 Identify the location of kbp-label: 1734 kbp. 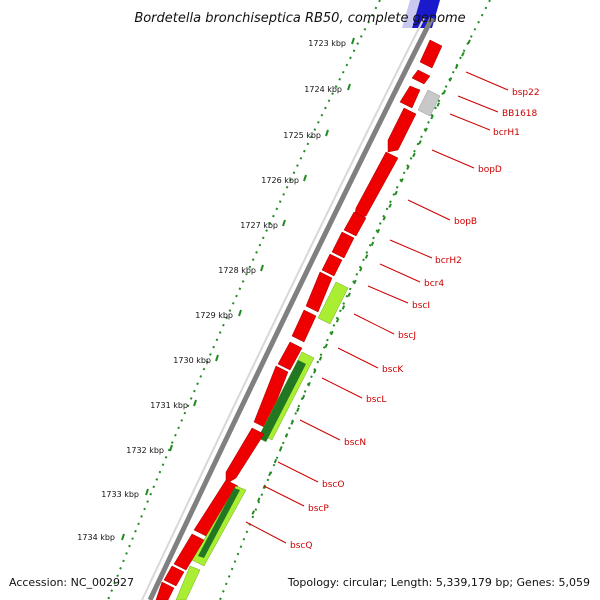
(96, 537).